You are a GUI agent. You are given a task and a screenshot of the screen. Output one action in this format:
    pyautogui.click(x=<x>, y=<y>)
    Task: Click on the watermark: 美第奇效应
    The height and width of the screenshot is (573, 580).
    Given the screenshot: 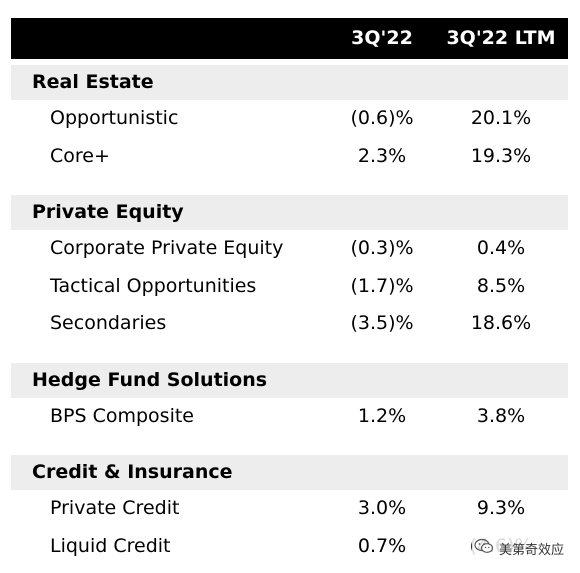 What is the action you would take?
    pyautogui.click(x=518, y=548)
    